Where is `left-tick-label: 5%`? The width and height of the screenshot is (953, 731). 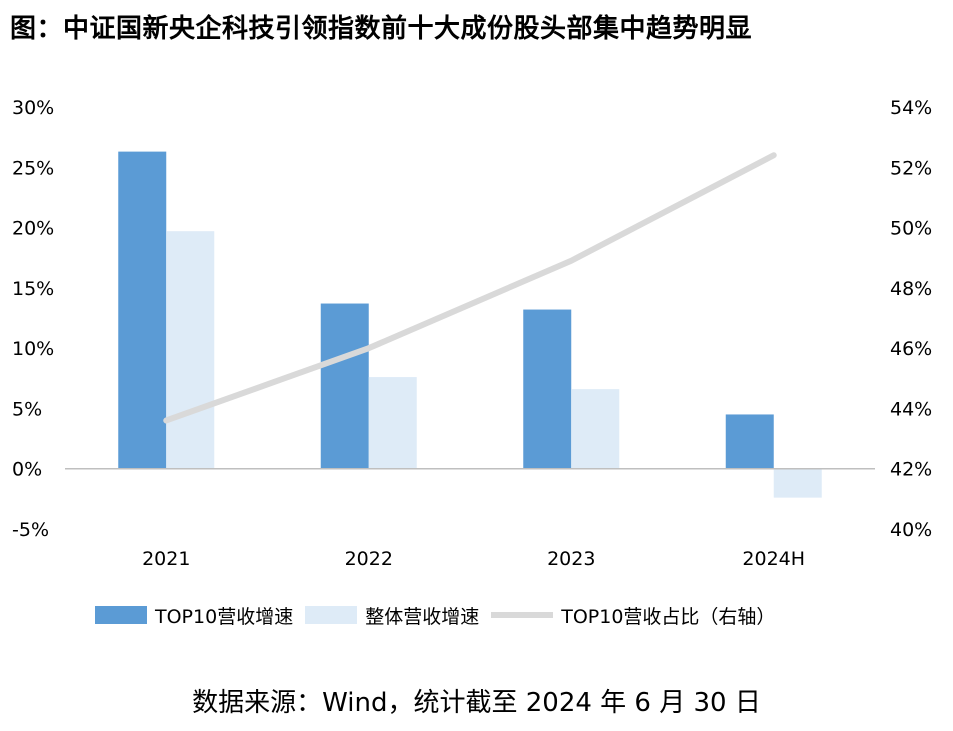 left-tick-label: 5% is located at coordinates (27, 409).